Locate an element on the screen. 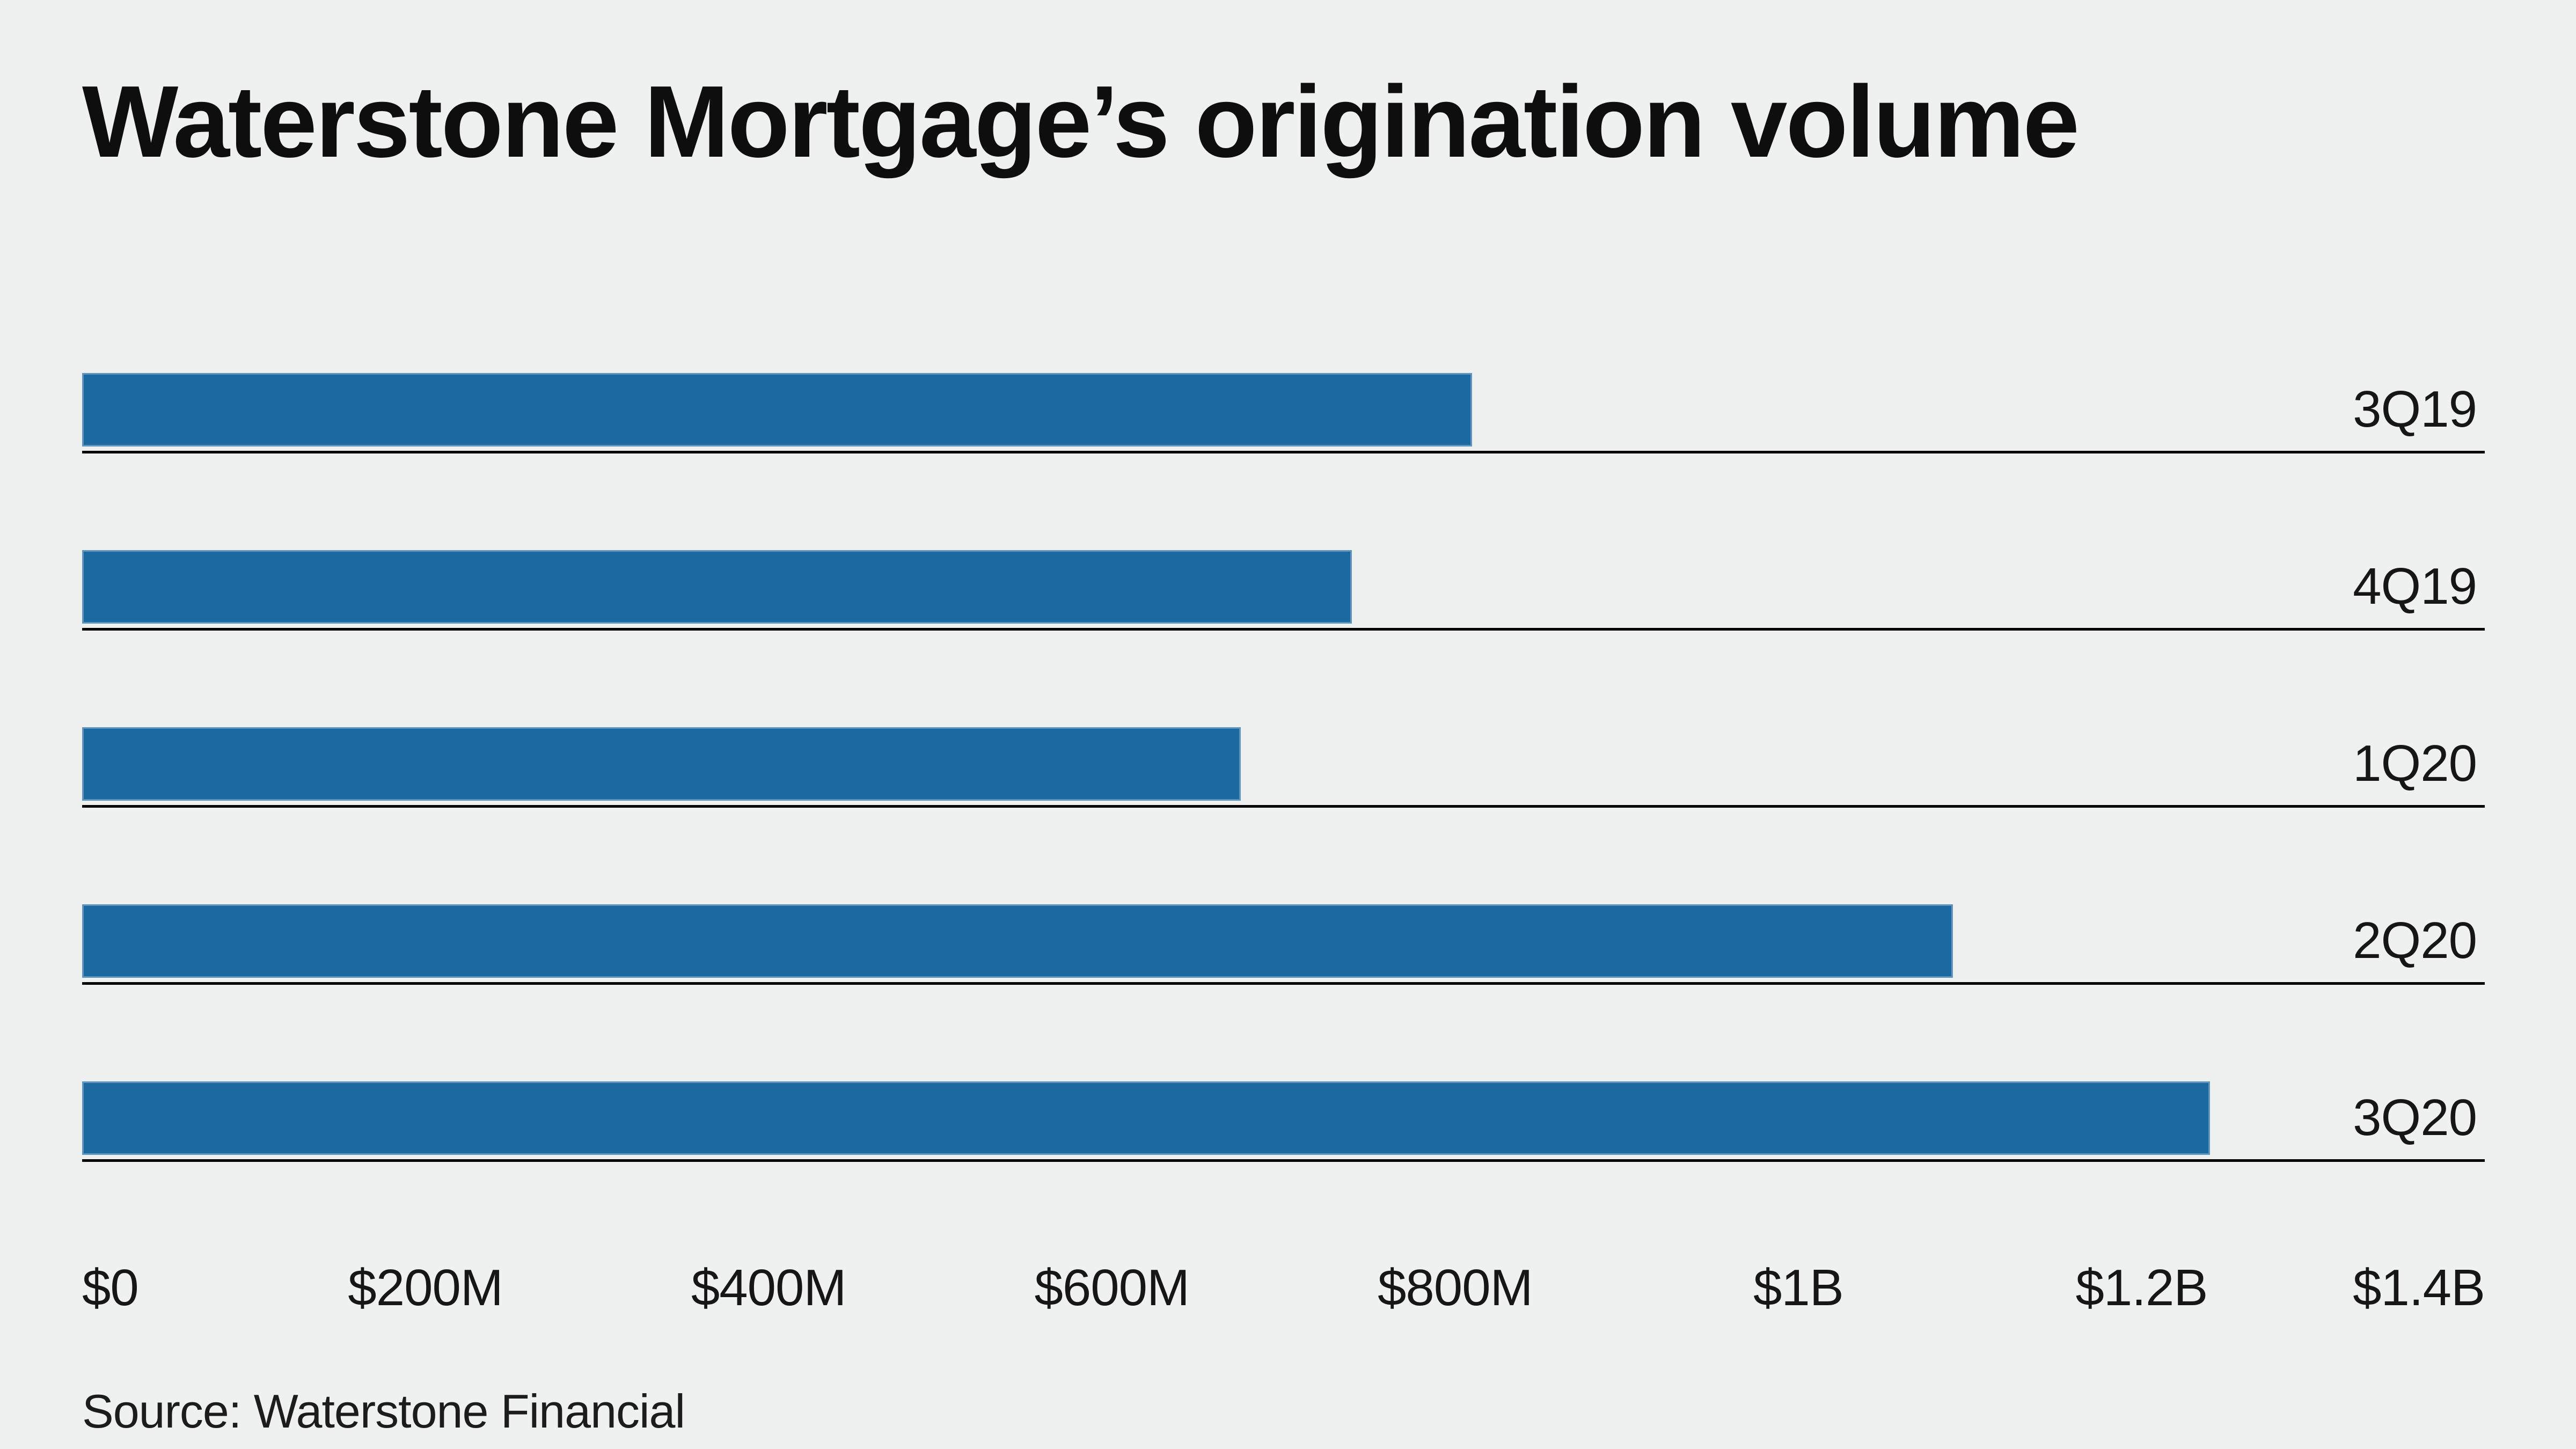 Image resolution: width=2576 pixels, height=1449 pixels. volume-bar-3q19 is located at coordinates (777, 409).